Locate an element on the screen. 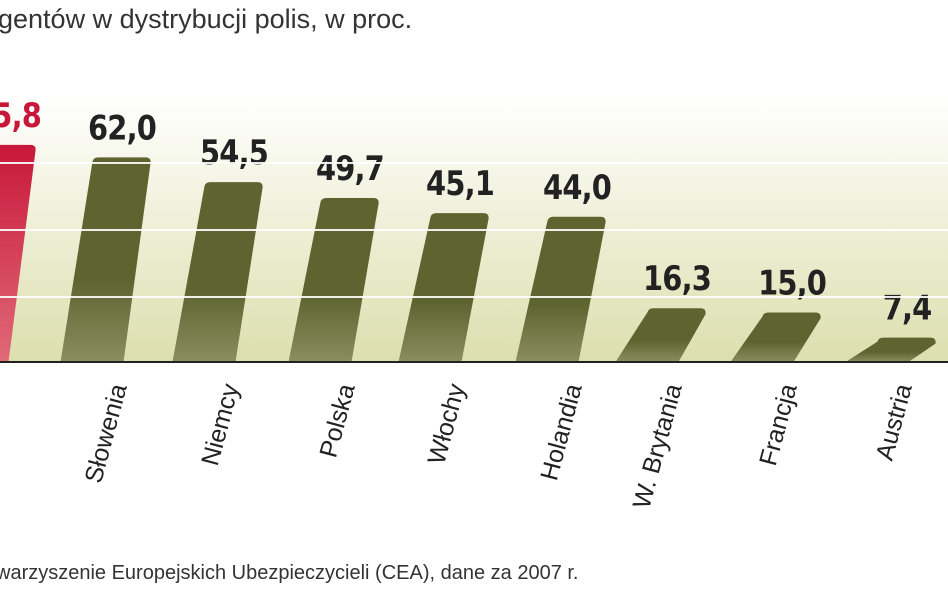  value-label: 45,1 is located at coordinates (460, 184).